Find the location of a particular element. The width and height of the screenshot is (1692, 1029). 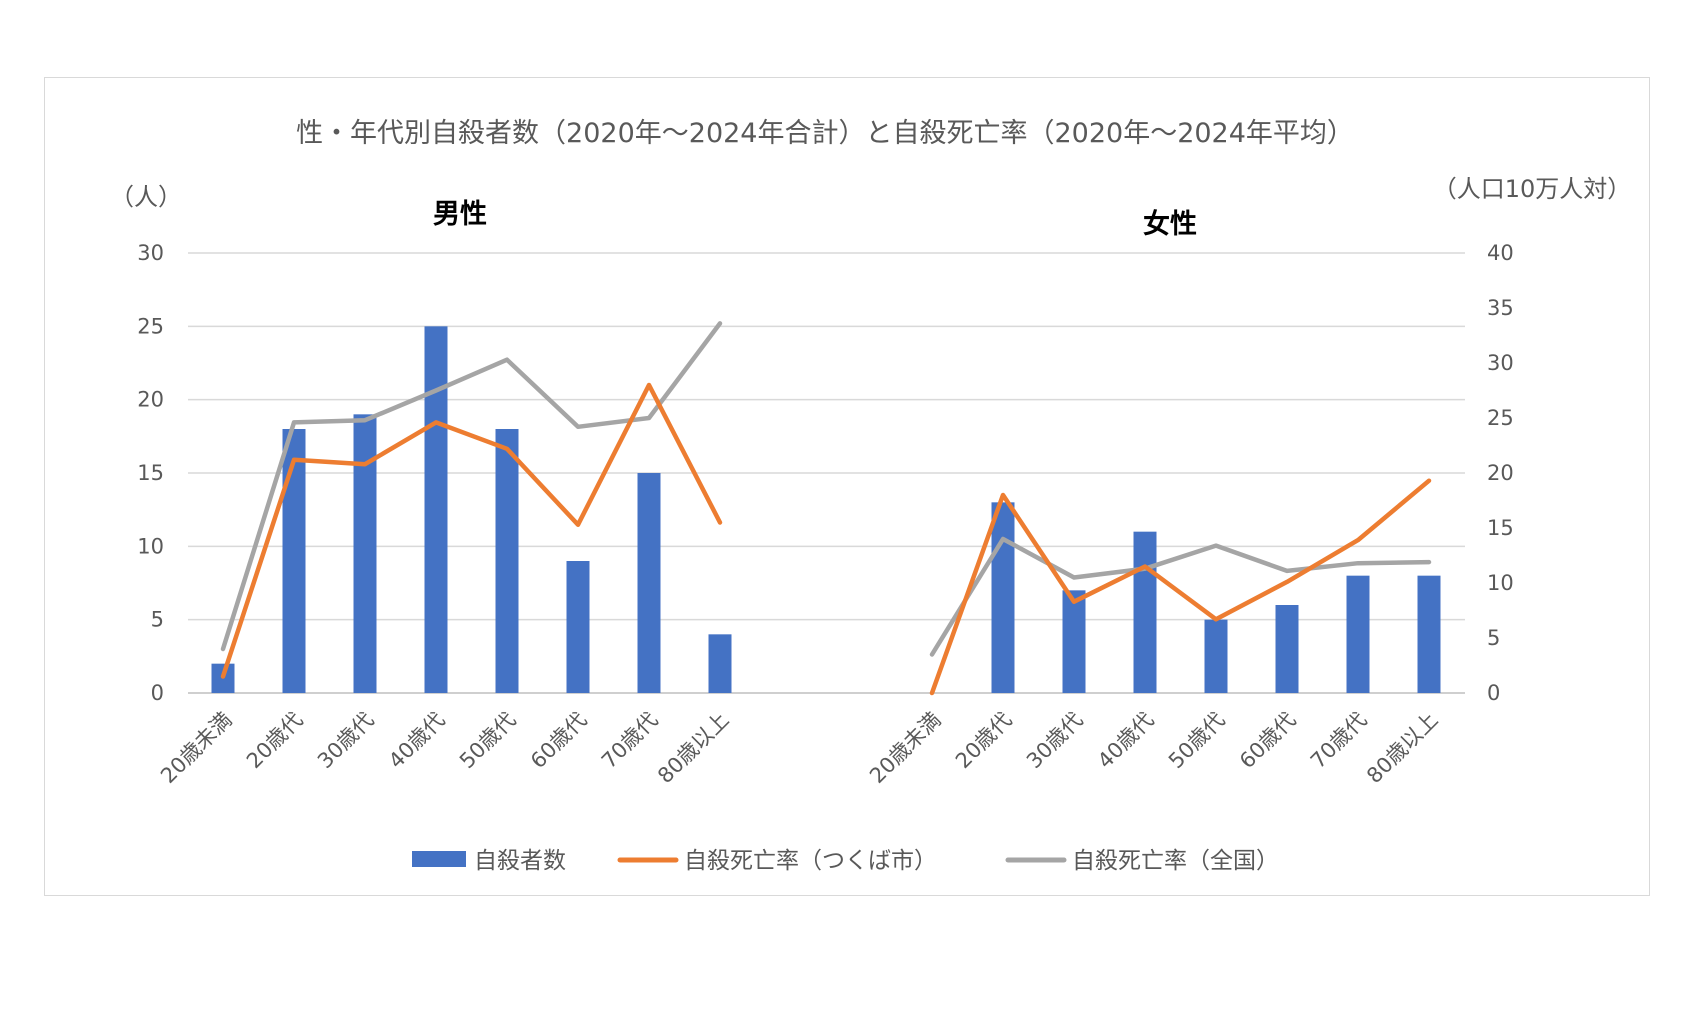

right-tick-label: 15 is located at coordinates (1500, 528).